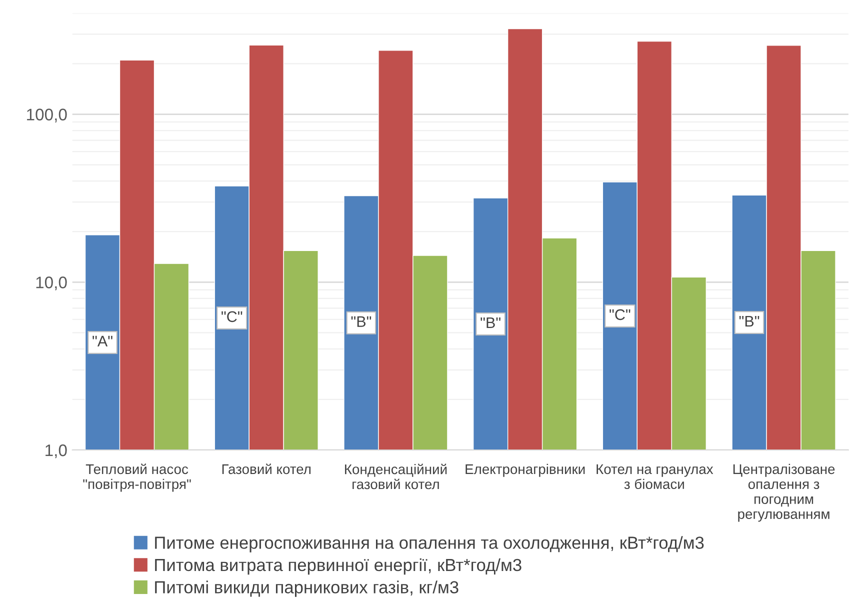 The image size is (851, 600). Describe the element at coordinates (56, 451) in the screenshot. I see `y-tick-label: 1,0` at that location.